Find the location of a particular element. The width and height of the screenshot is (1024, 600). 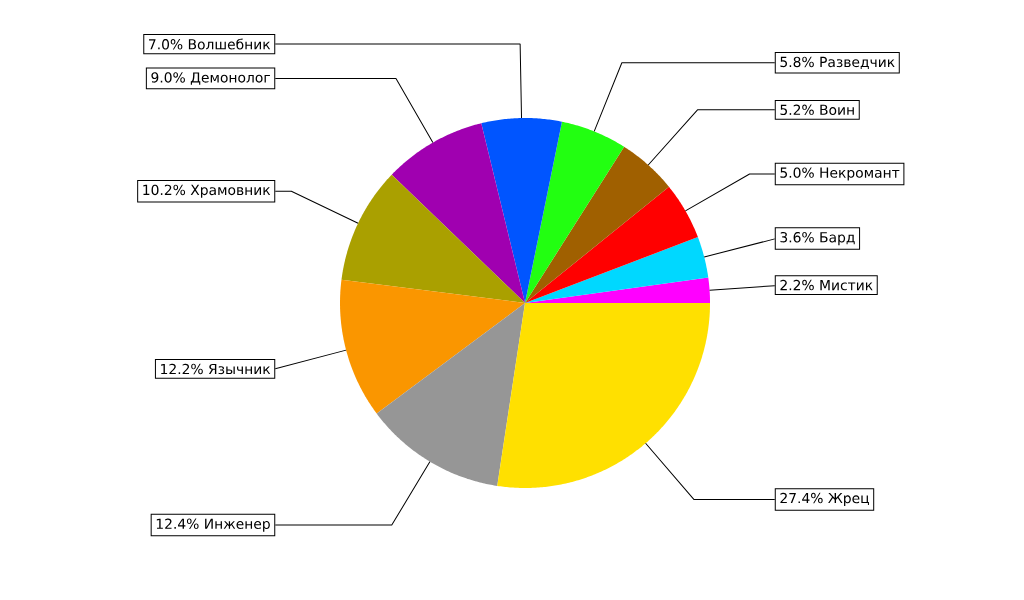

data-label: 12.4% is located at coordinates (177, 523).